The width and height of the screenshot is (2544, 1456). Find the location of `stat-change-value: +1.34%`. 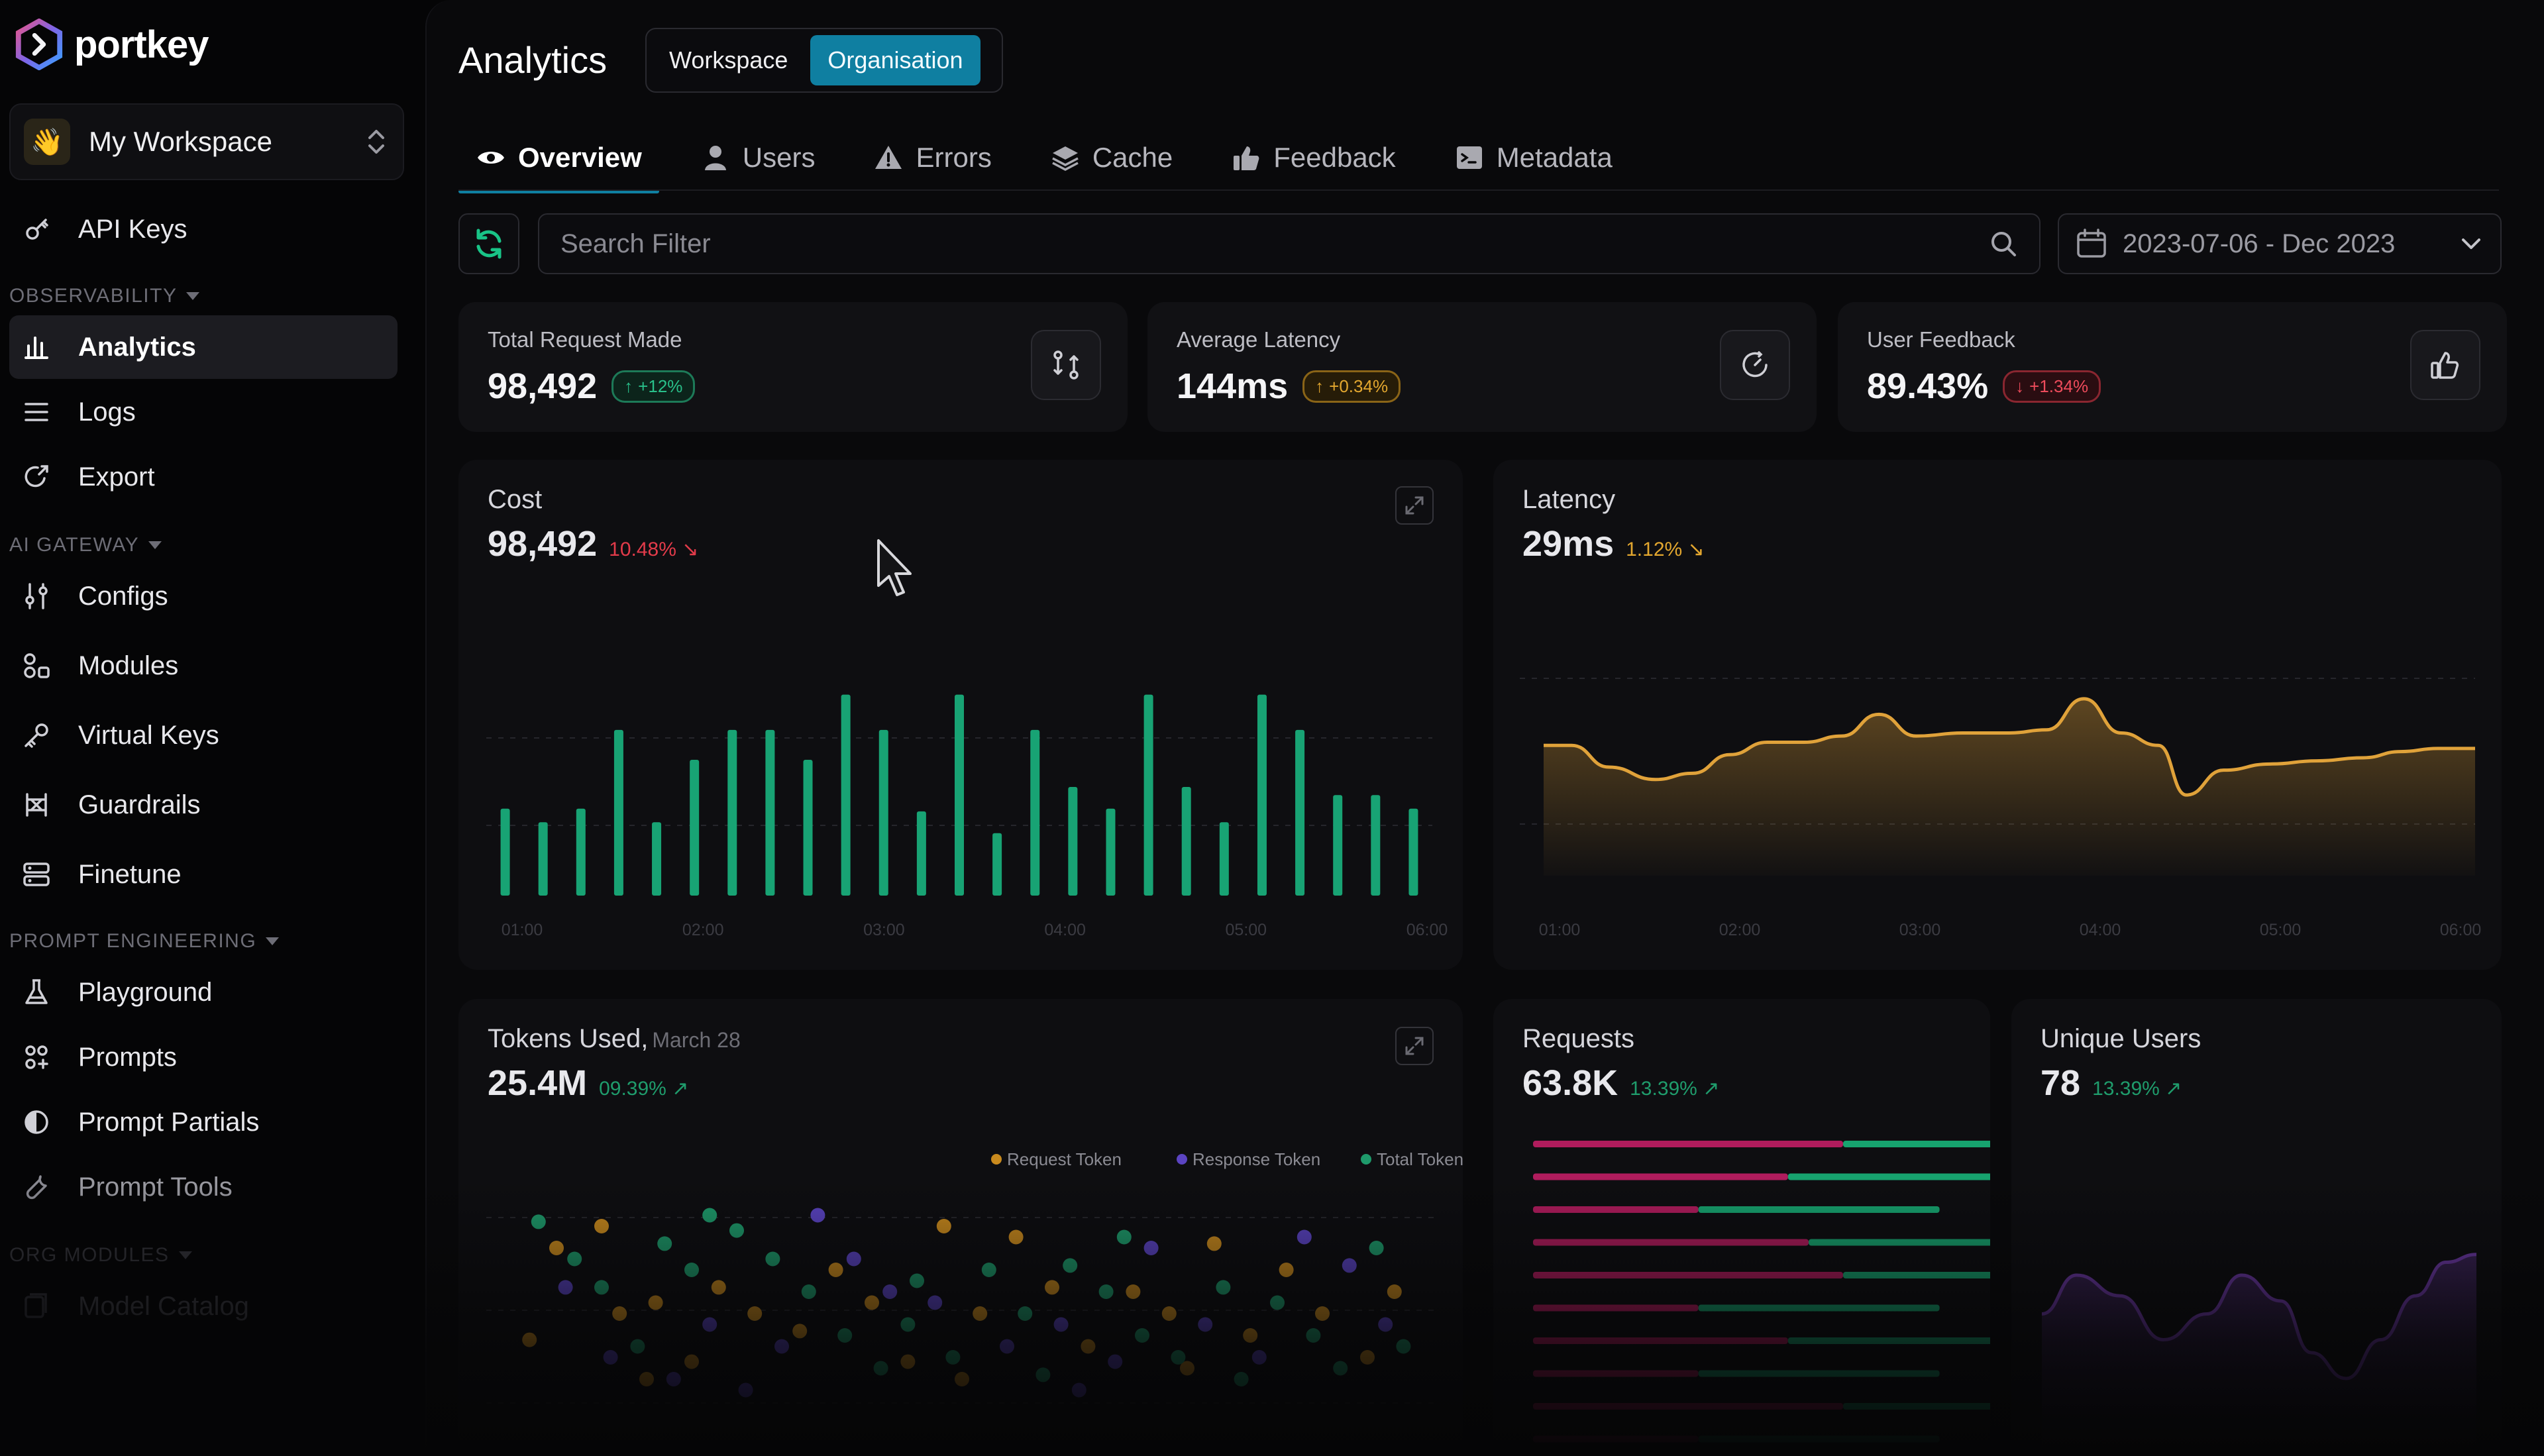

stat-change-value: +1.34% is located at coordinates (2059, 386).